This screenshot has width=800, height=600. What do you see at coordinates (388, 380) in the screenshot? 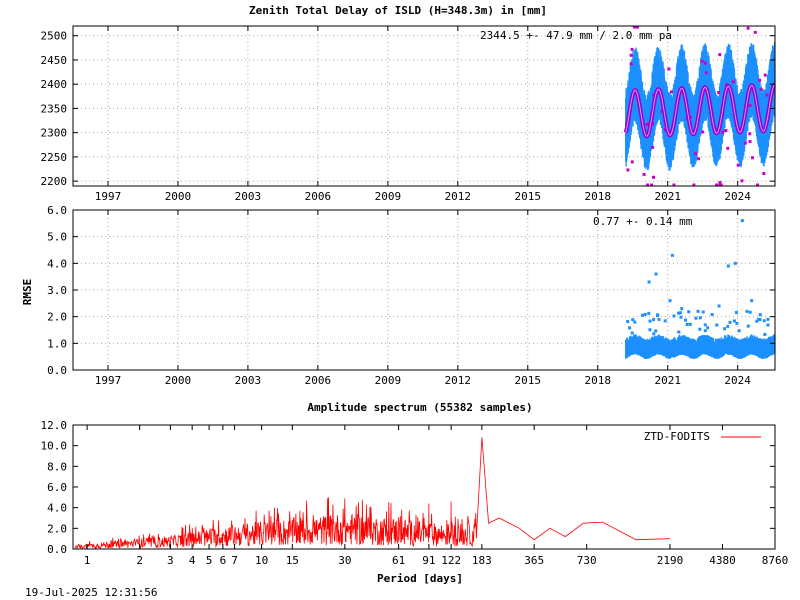
I see `x-tick-label: 2009` at bounding box center [388, 380].